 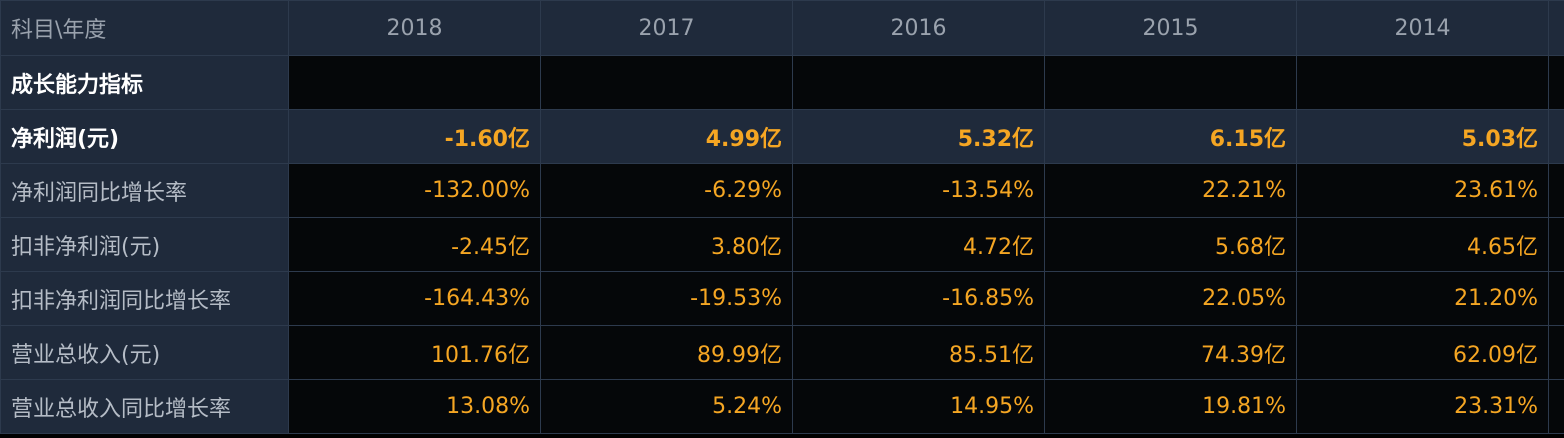 I want to click on value-cell: 5.32亿, so click(x=918, y=136).